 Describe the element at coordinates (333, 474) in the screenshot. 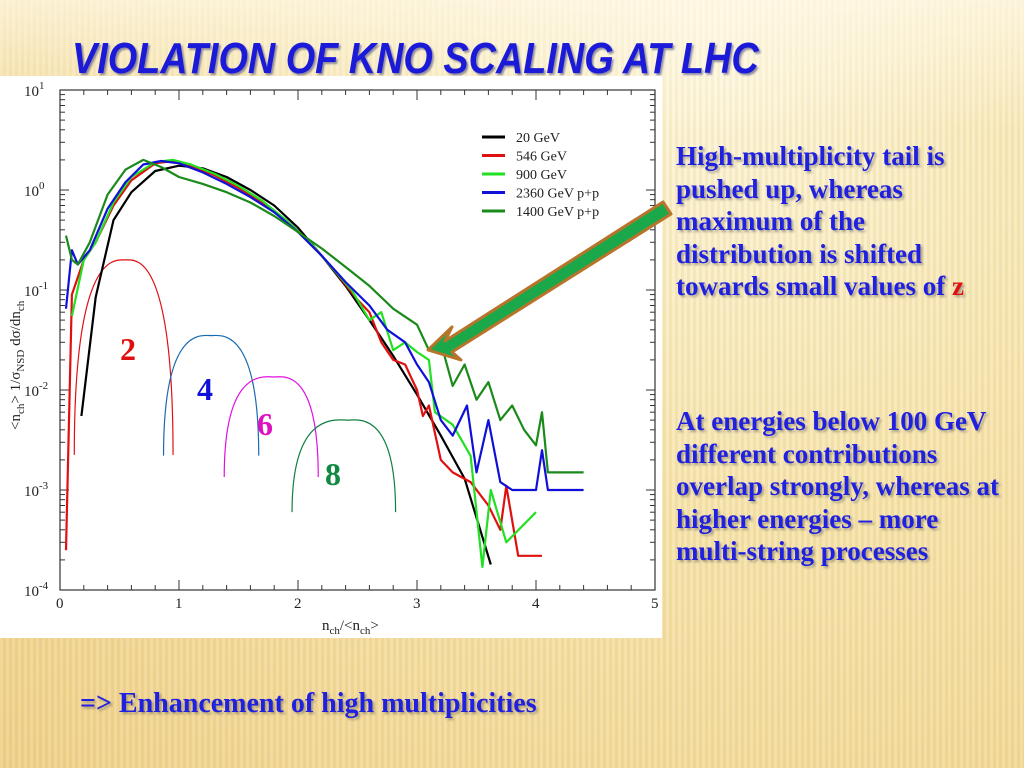

I see `contribution-label-8: 8` at that location.